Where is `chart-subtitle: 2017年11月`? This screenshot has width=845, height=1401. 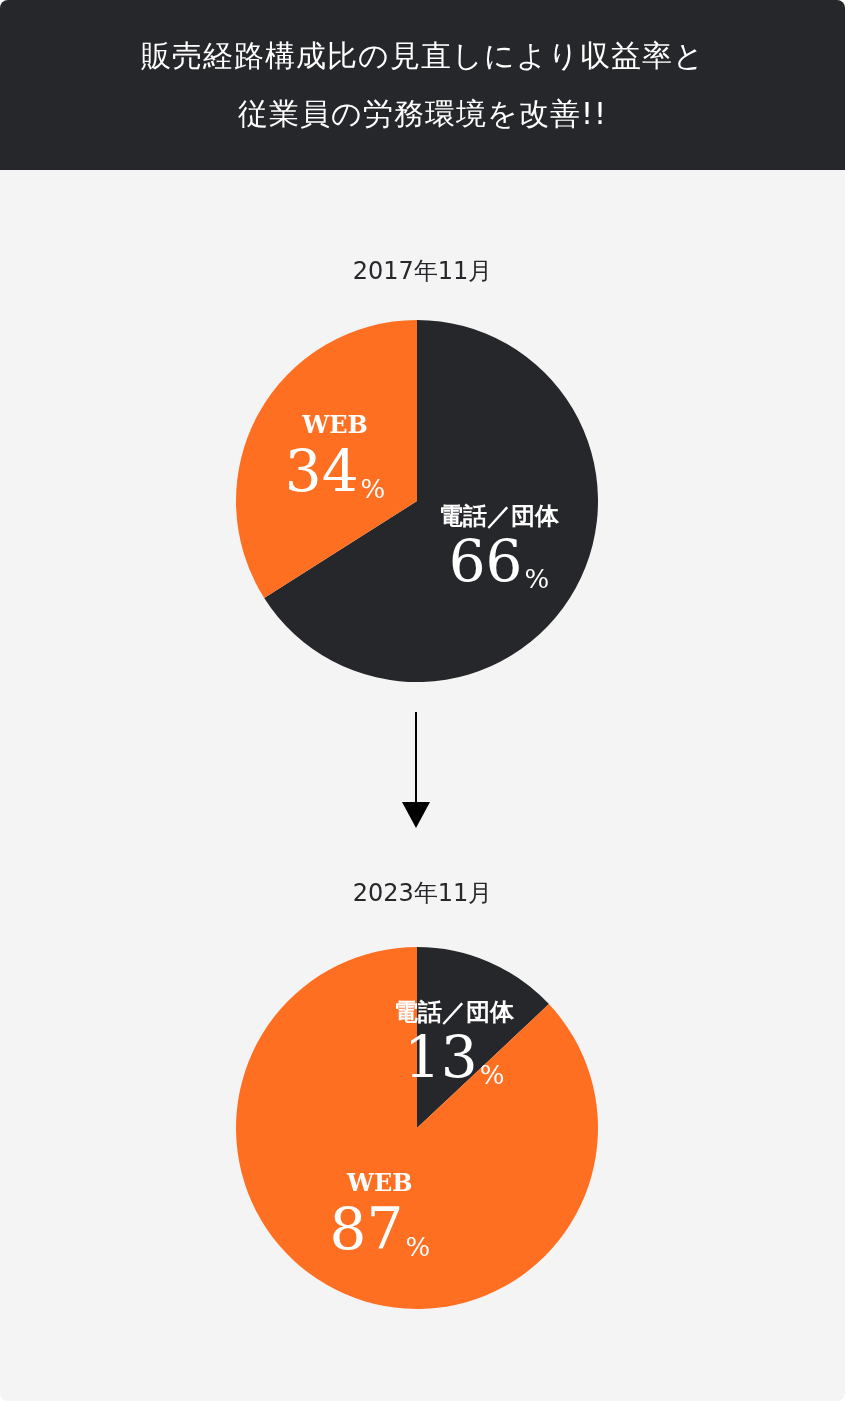
chart-subtitle: 2017年11月 is located at coordinates (422, 271).